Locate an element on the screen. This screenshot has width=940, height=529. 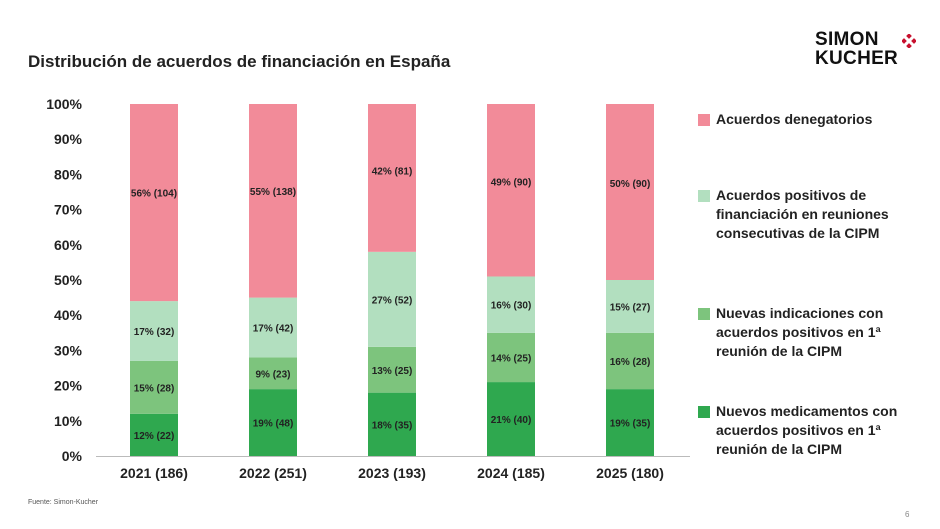
source-note: Fuente: Simon-Kucher is located at coordinates (63, 502).